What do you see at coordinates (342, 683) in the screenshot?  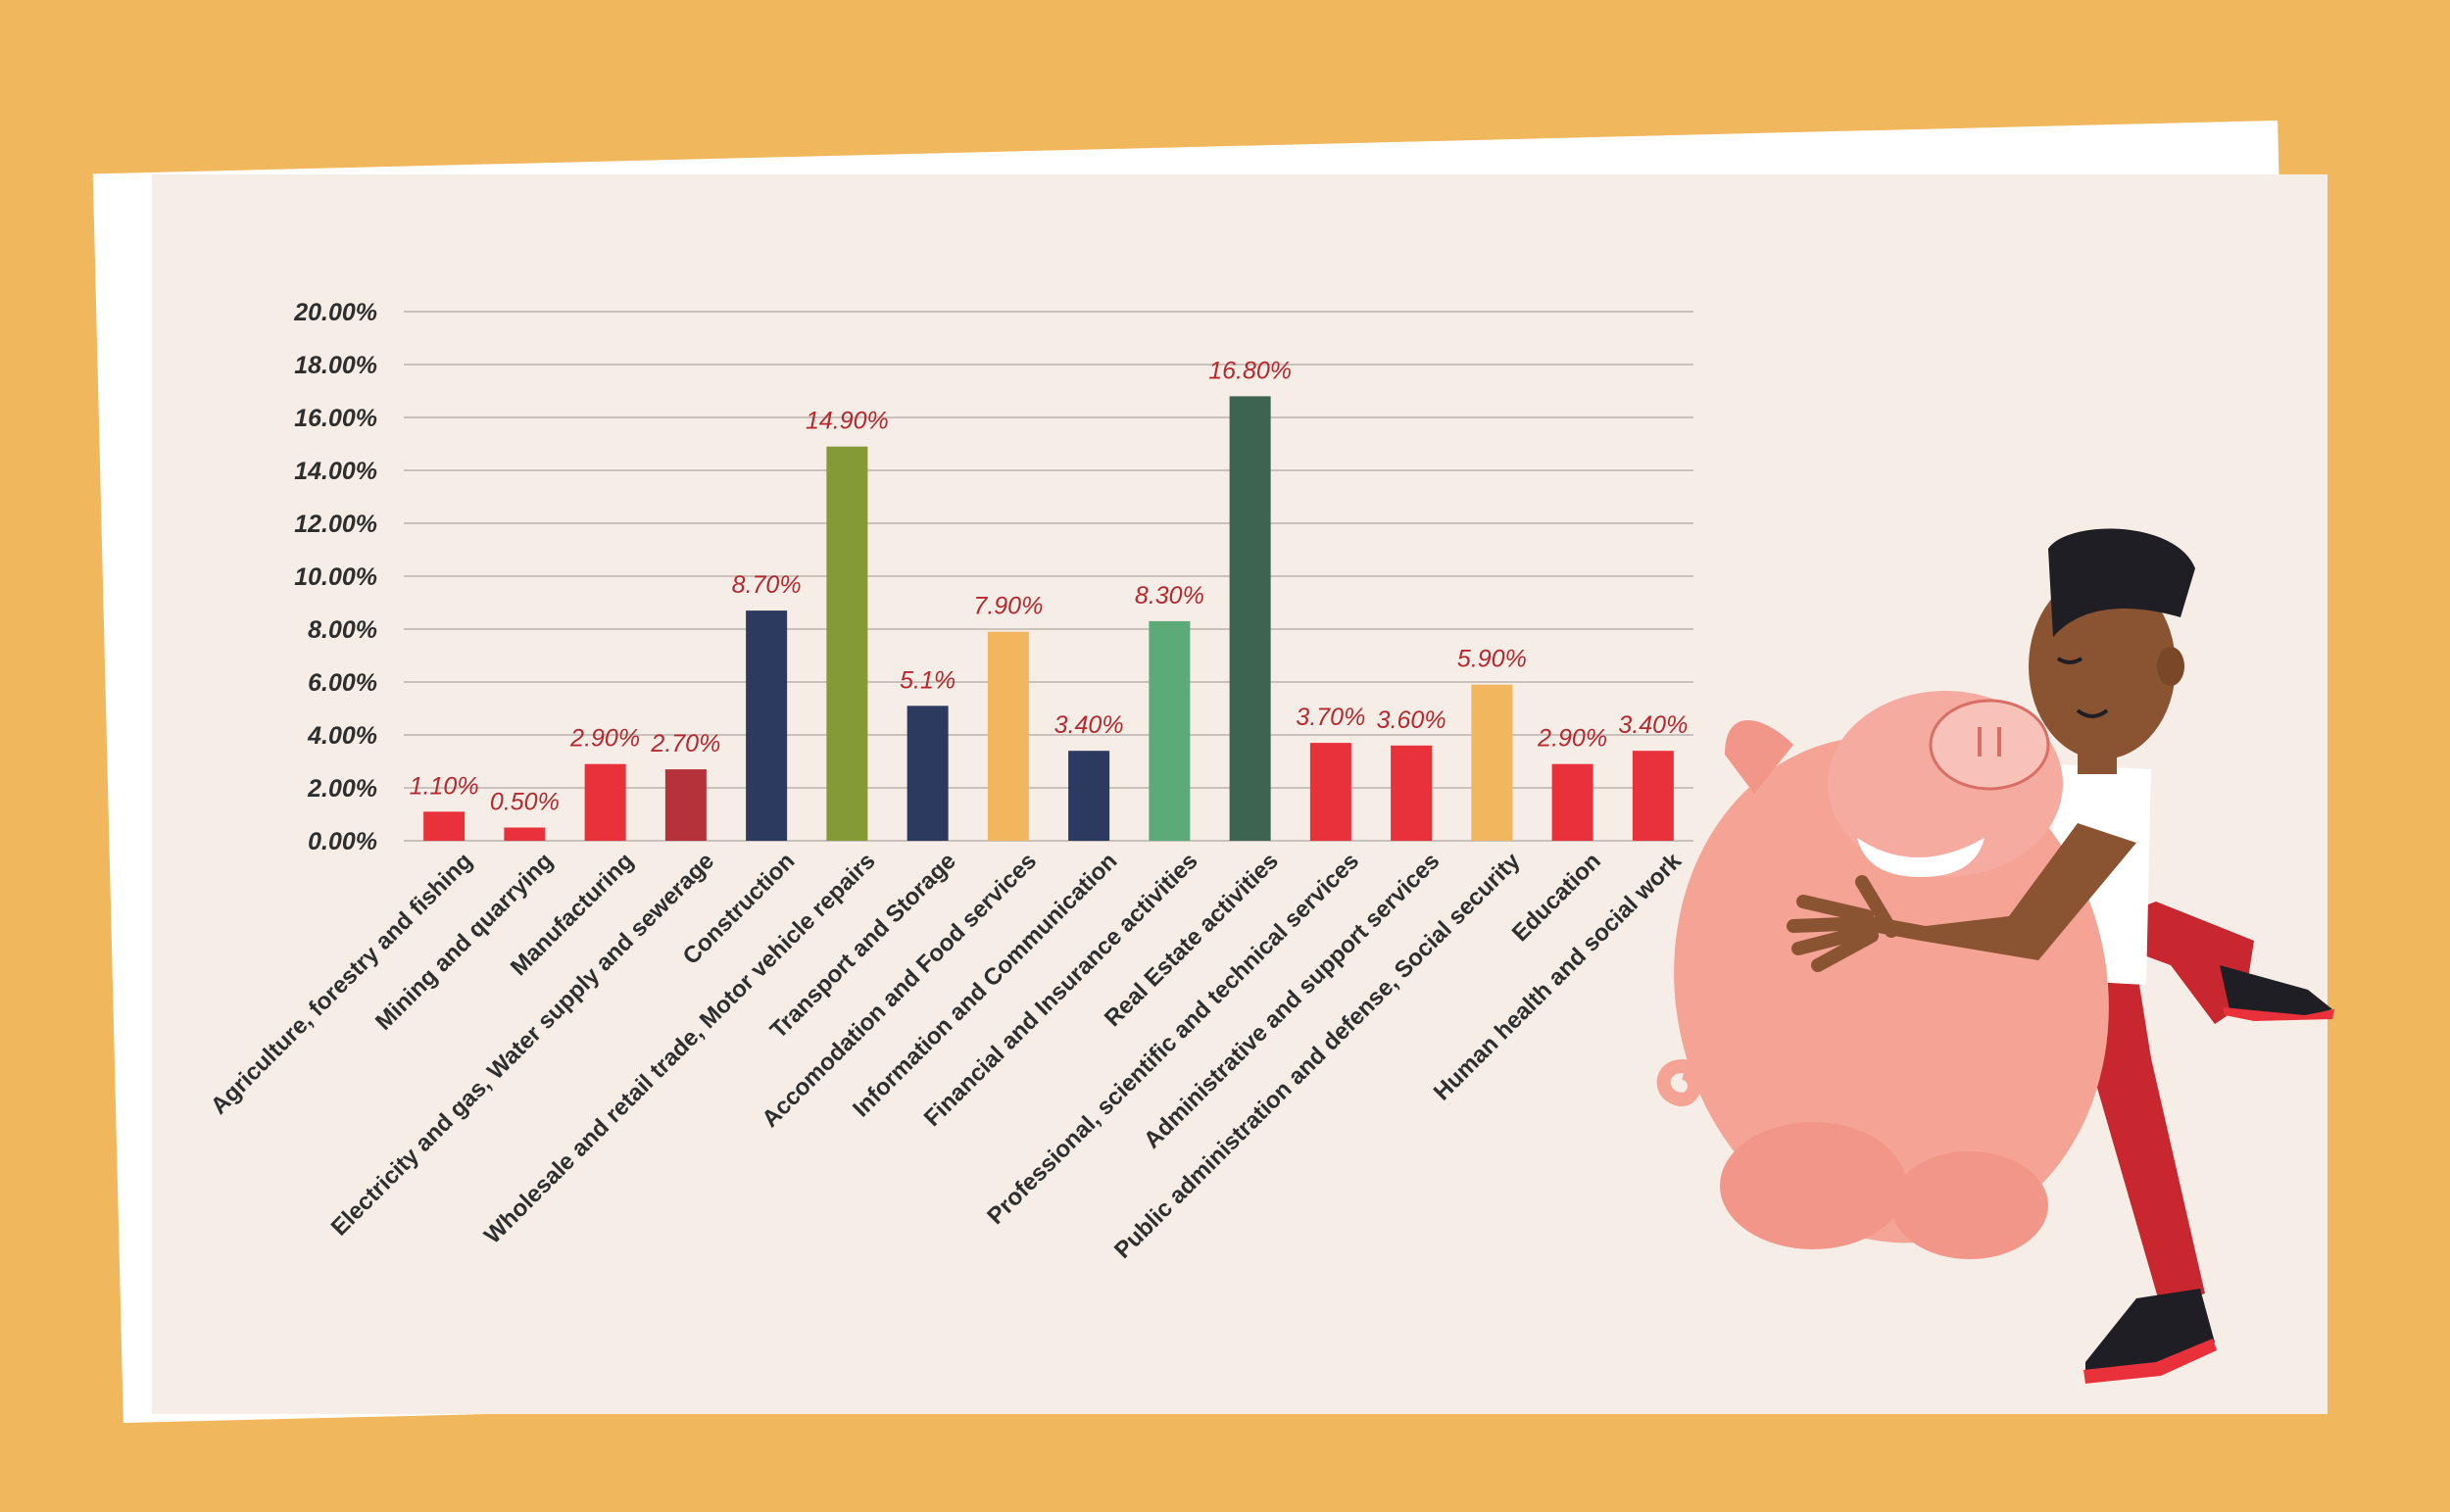 I see `y-tick-label: 6.00%` at bounding box center [342, 683].